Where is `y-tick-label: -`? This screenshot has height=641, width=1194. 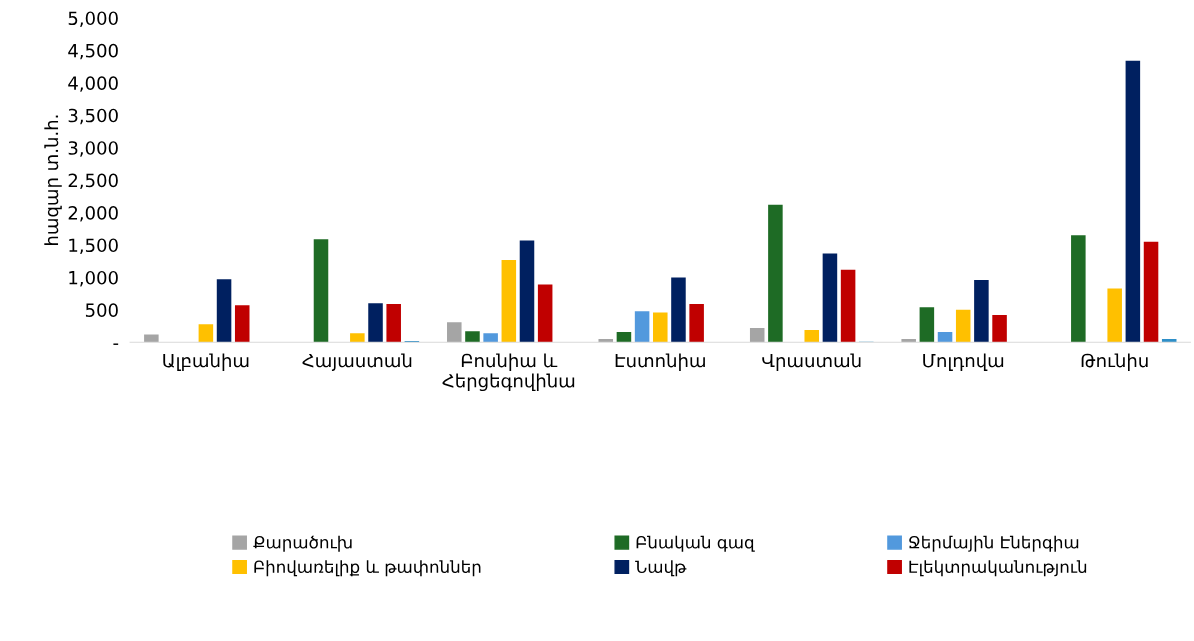
y-tick-label: - is located at coordinates (116, 344).